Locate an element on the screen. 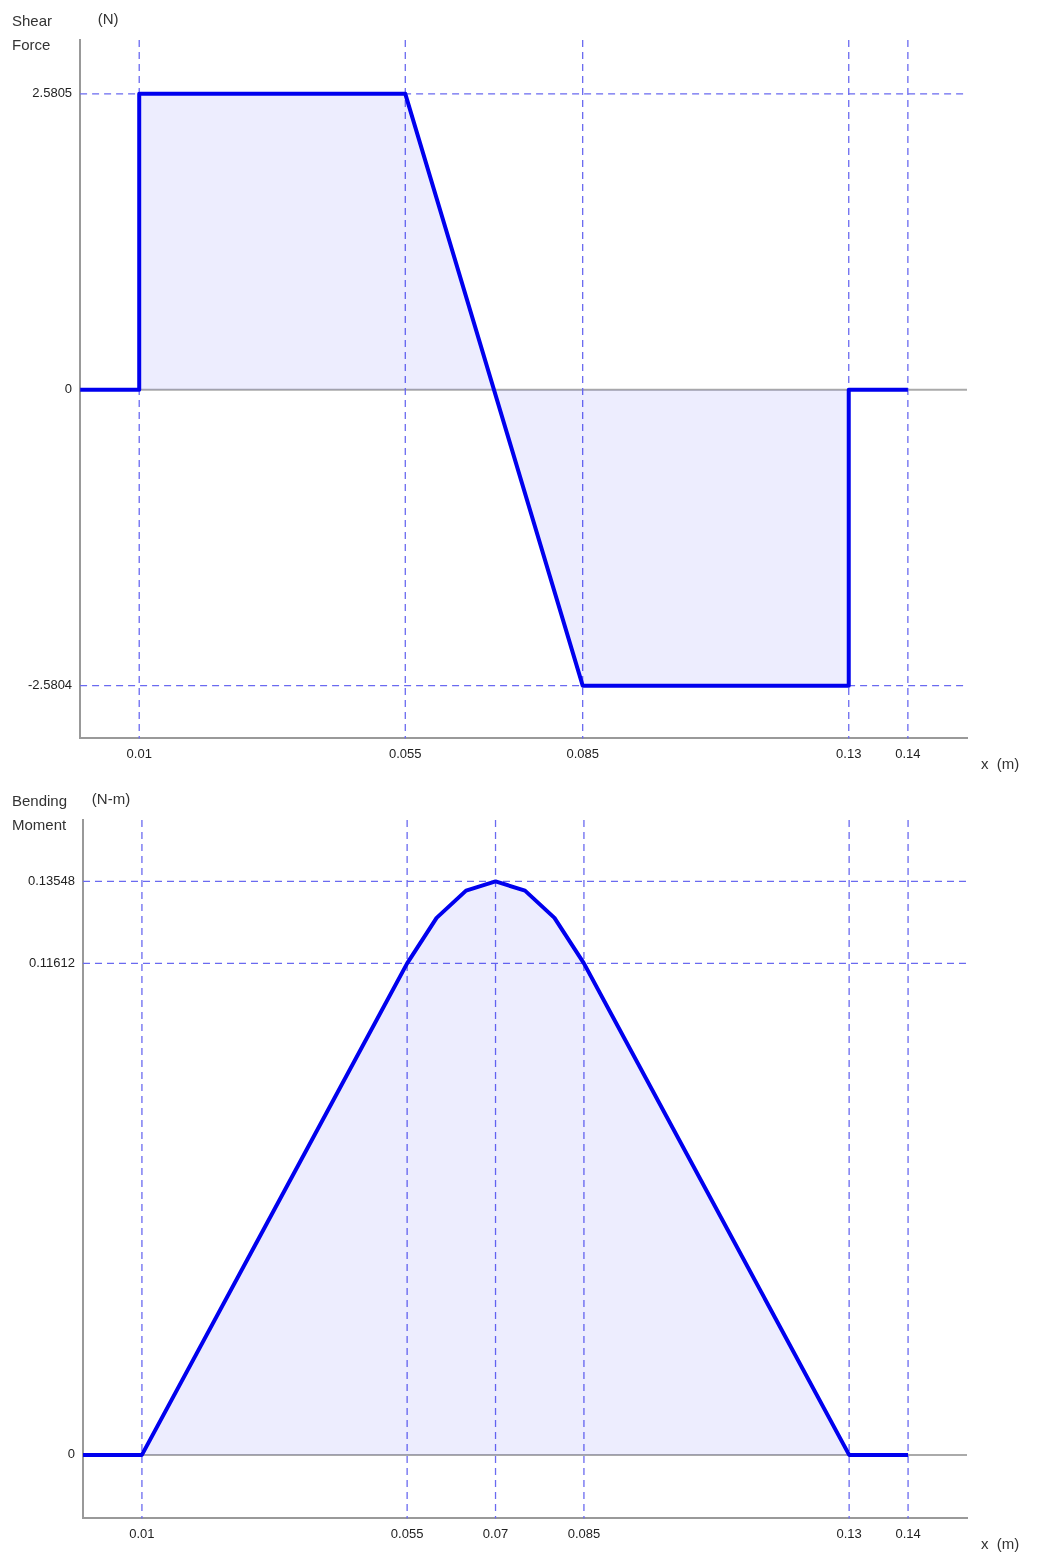 The height and width of the screenshot is (1561, 1047). y-tick-label: 0.13548 is located at coordinates (51, 881).